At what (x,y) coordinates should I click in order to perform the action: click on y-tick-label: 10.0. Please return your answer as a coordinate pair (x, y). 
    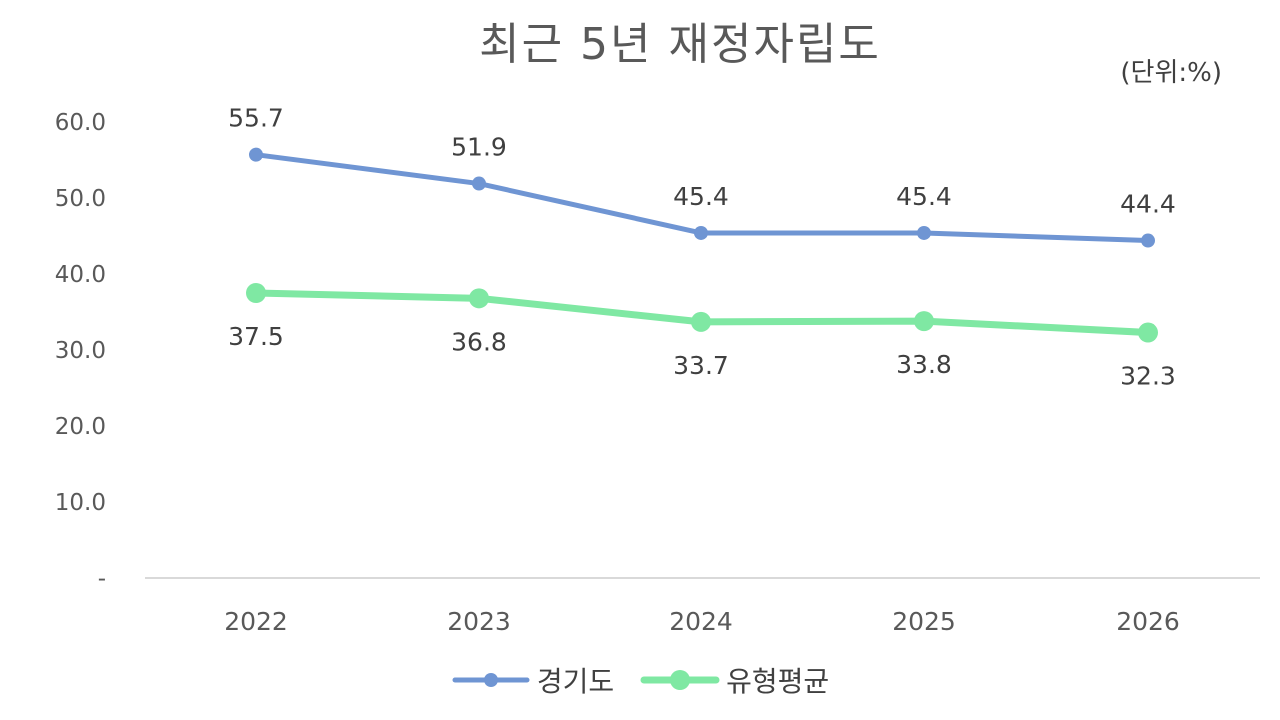
    Looking at the image, I should click on (80, 503).